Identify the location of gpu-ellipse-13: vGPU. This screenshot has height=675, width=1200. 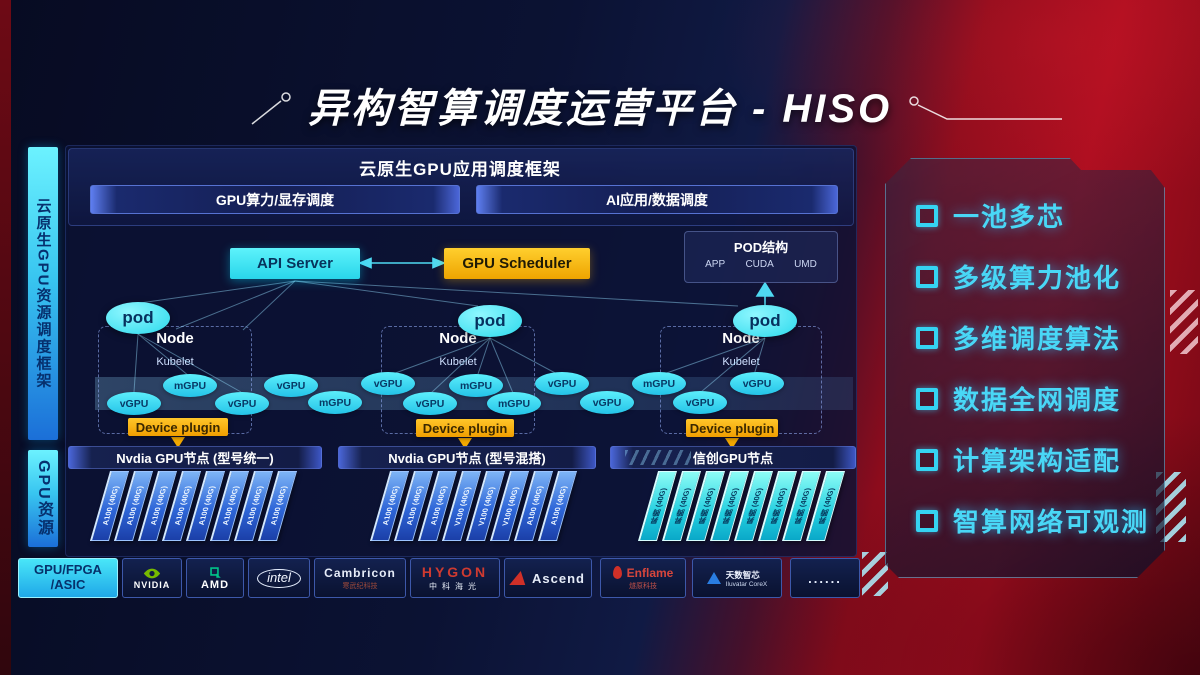
(700, 402).